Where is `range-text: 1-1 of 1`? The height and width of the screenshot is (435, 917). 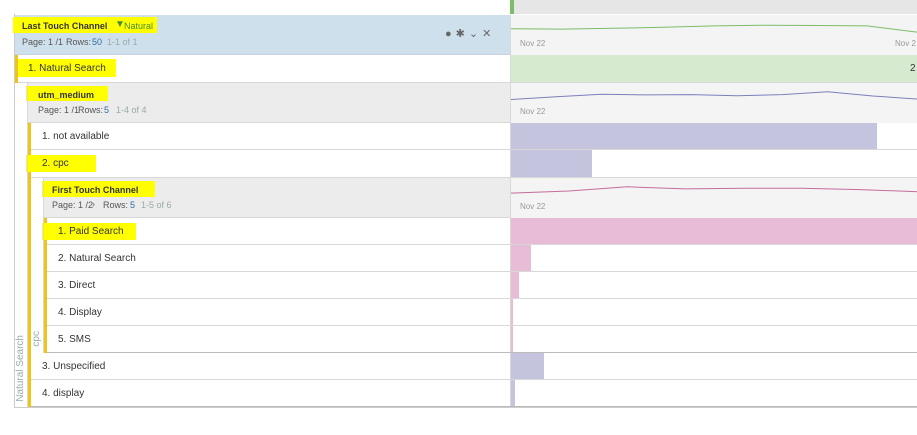
range-text: 1-1 of 1 is located at coordinates (122, 42).